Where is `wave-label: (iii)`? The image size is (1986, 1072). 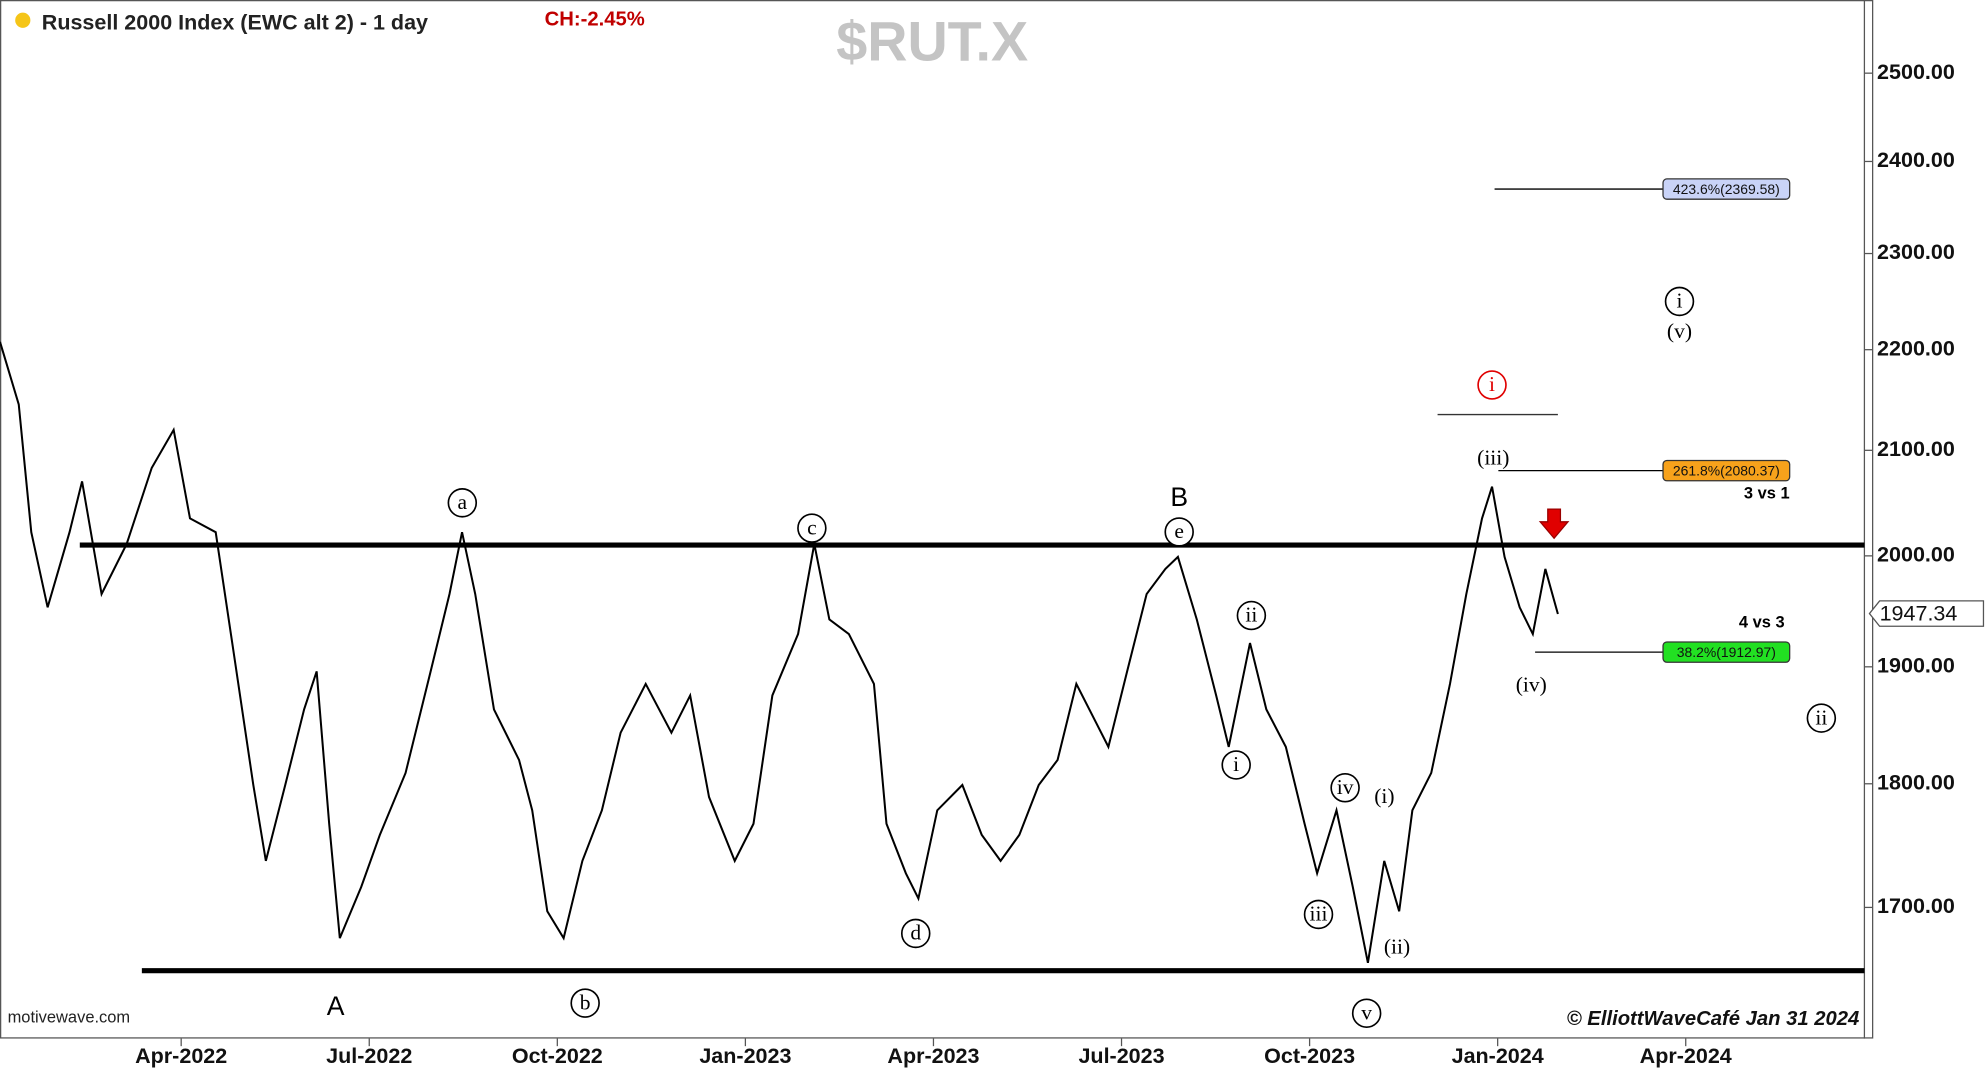 wave-label: (iii) is located at coordinates (1493, 458).